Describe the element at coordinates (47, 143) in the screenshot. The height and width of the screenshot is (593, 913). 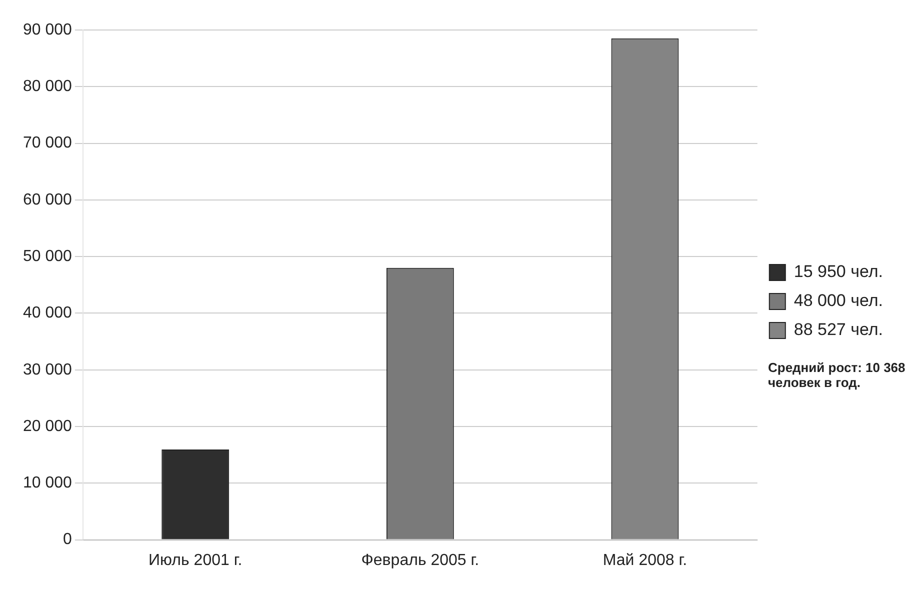
I see `y-tick-label: 70 000` at that location.